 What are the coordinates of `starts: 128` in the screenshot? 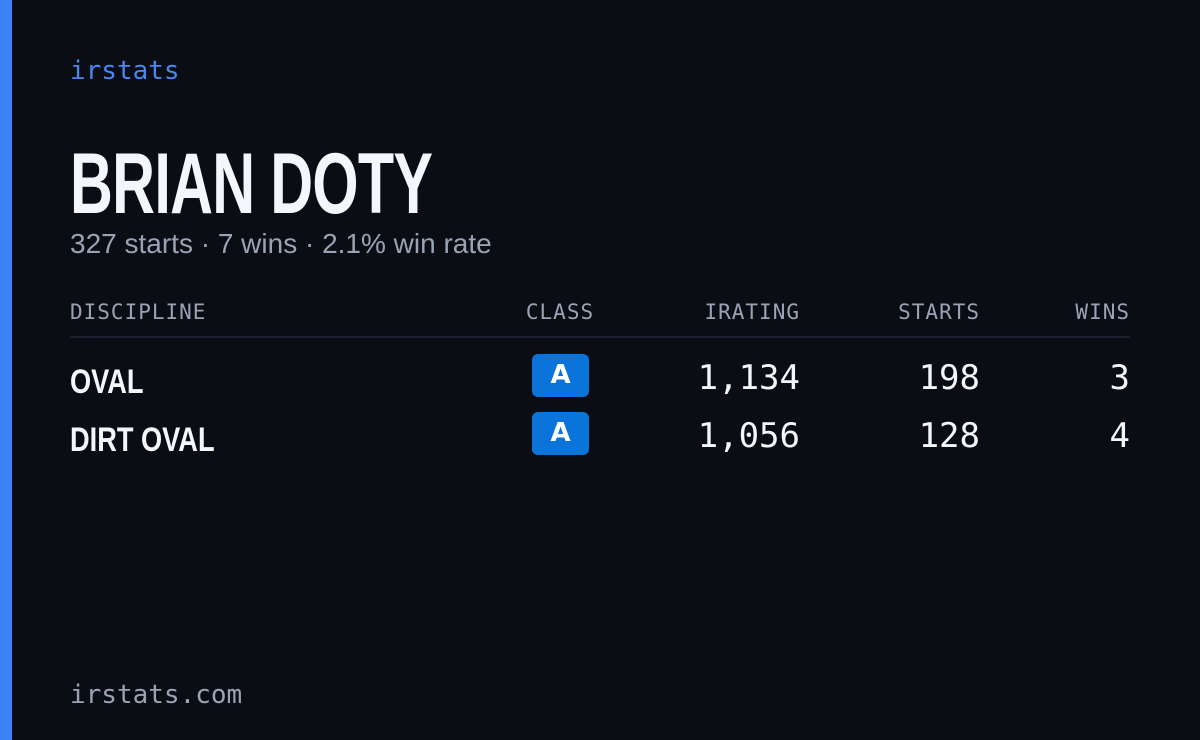 It's located at (949, 436).